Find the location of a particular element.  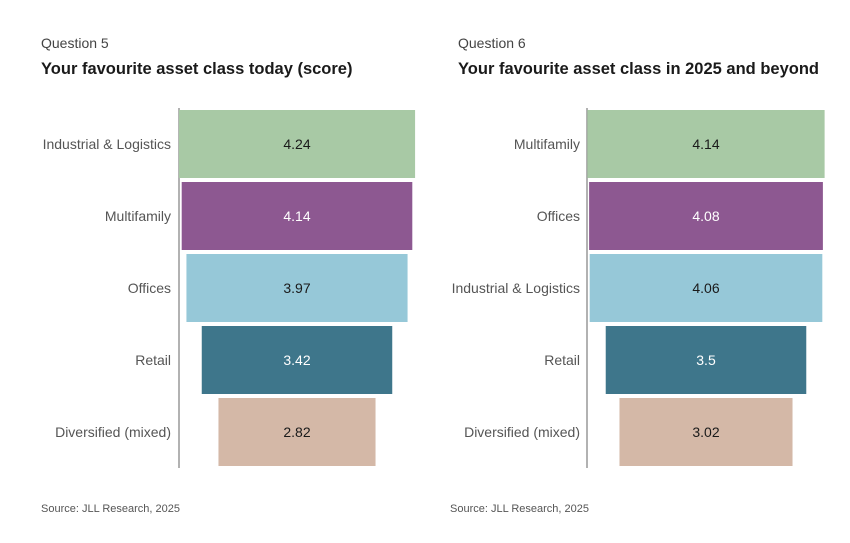

data-label: 2.82 is located at coordinates (296, 432).